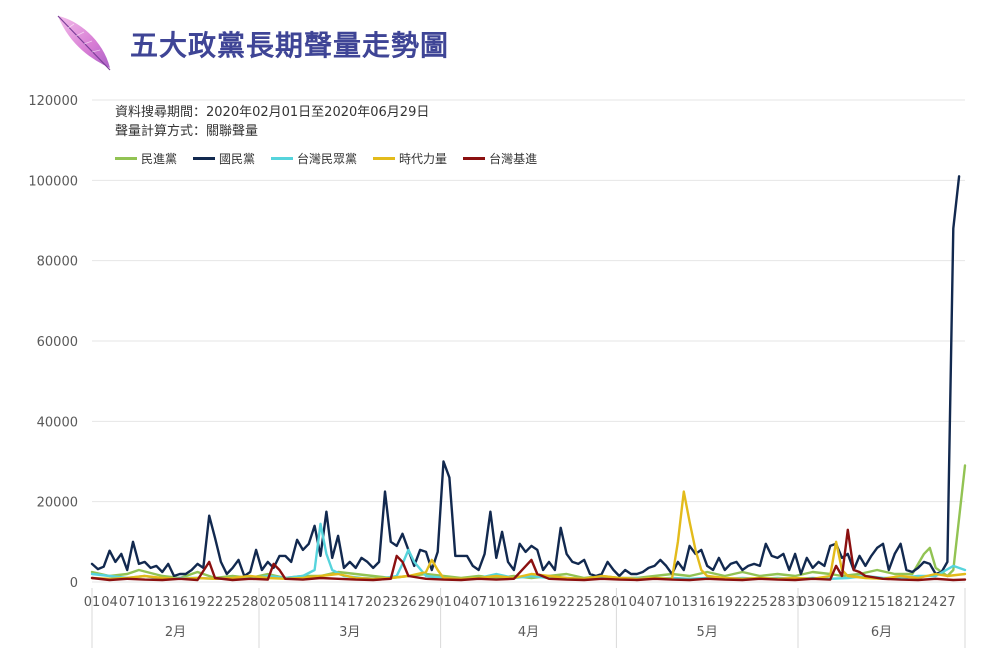 The height and width of the screenshot is (667, 1000). Describe the element at coordinates (53, 181) in the screenshot. I see `y-tick-label: 100000` at that location.